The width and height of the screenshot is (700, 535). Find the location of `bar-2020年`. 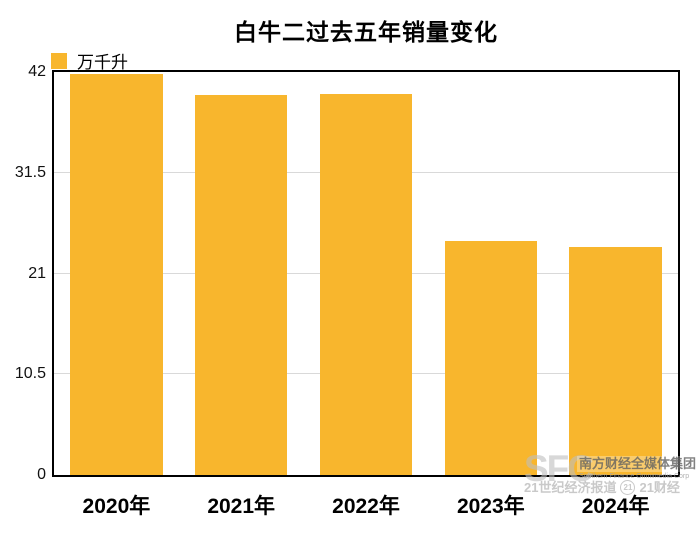

bar-2020年 is located at coordinates (116, 274).